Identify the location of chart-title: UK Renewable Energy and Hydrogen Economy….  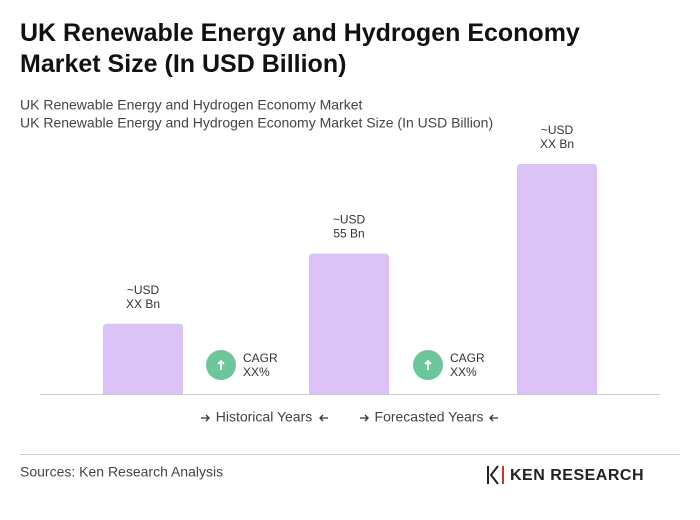
(300, 48).